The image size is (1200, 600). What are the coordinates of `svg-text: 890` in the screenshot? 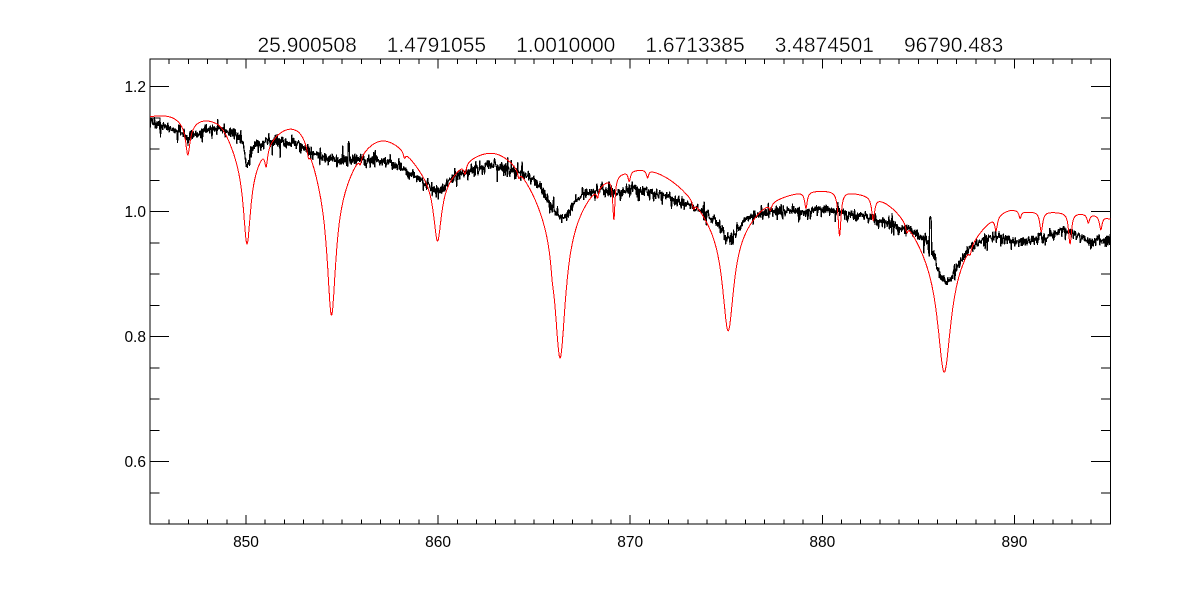 It's located at (1014, 542).